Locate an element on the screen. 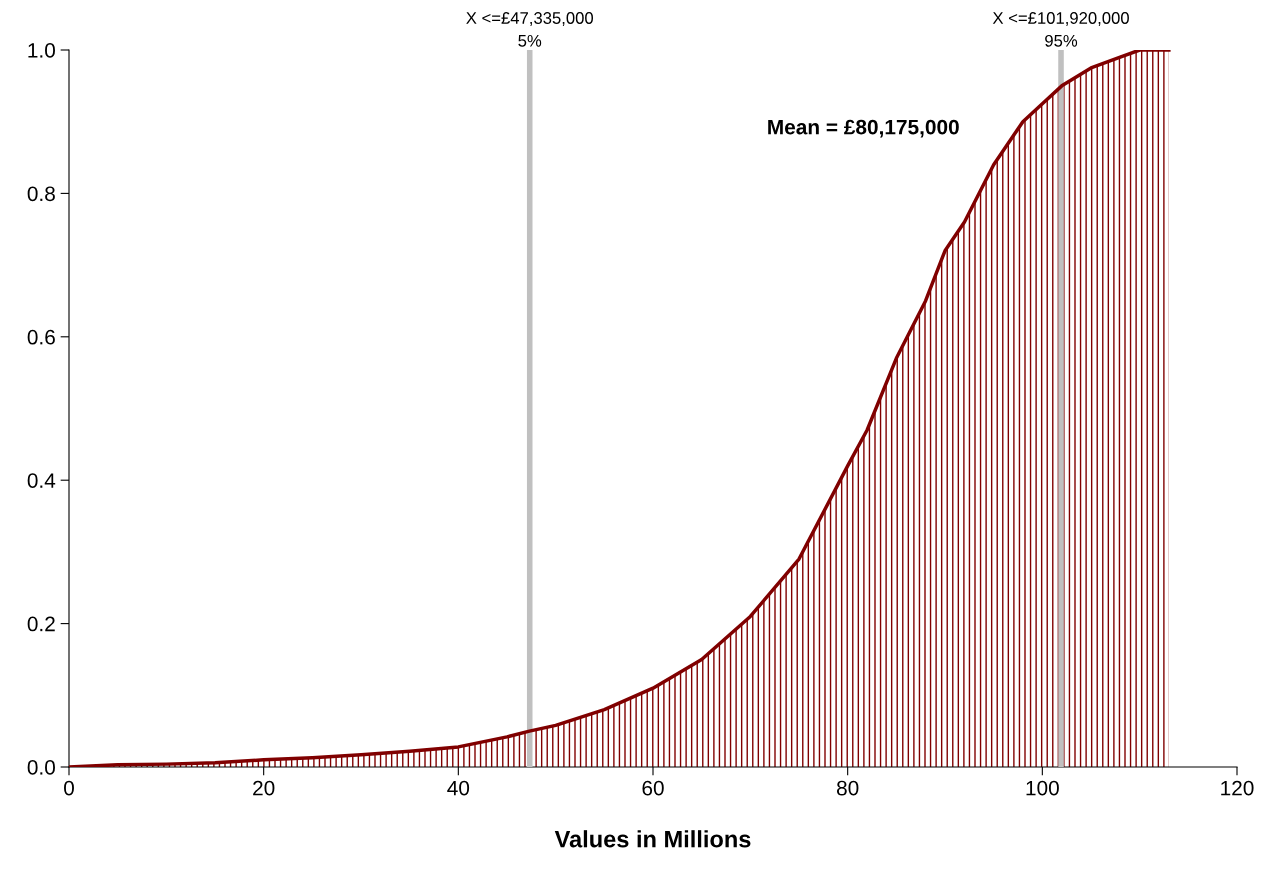  x-tick-label: 100 is located at coordinates (1042, 788).